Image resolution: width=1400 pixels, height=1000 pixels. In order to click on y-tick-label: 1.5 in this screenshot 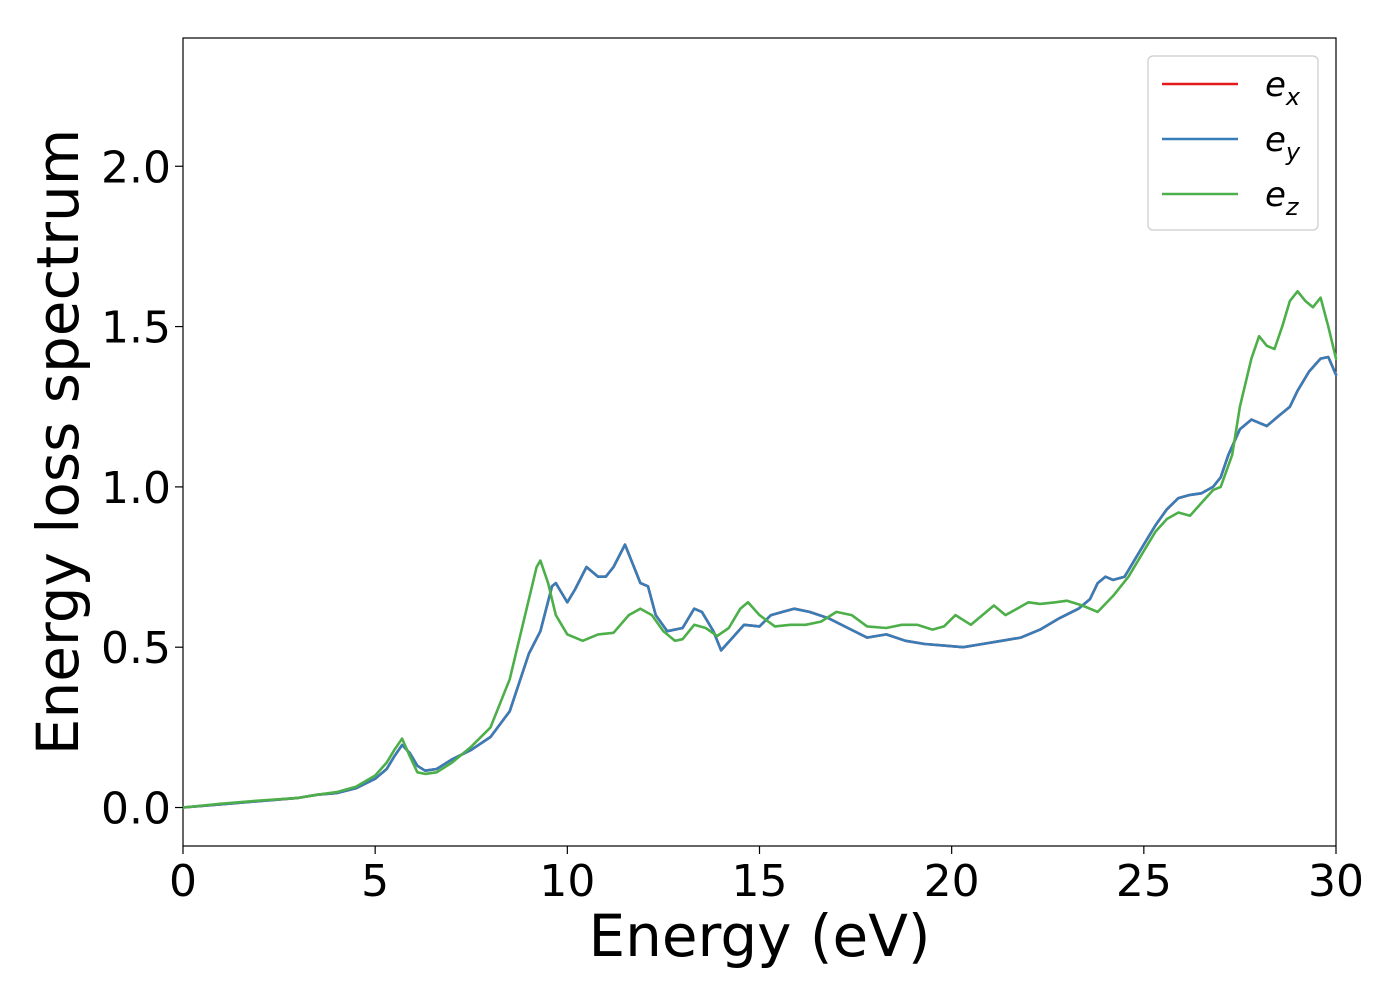, I will do `click(136, 328)`.